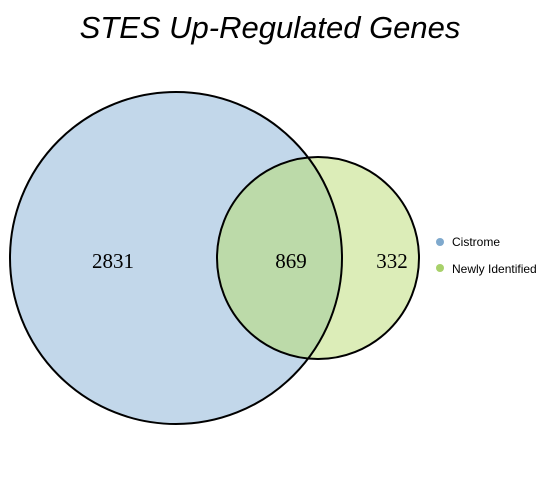 This screenshot has height=480, width=540. What do you see at coordinates (270, 27) in the screenshot?
I see `figure-title: STES Up-Regulated Genes` at bounding box center [270, 27].